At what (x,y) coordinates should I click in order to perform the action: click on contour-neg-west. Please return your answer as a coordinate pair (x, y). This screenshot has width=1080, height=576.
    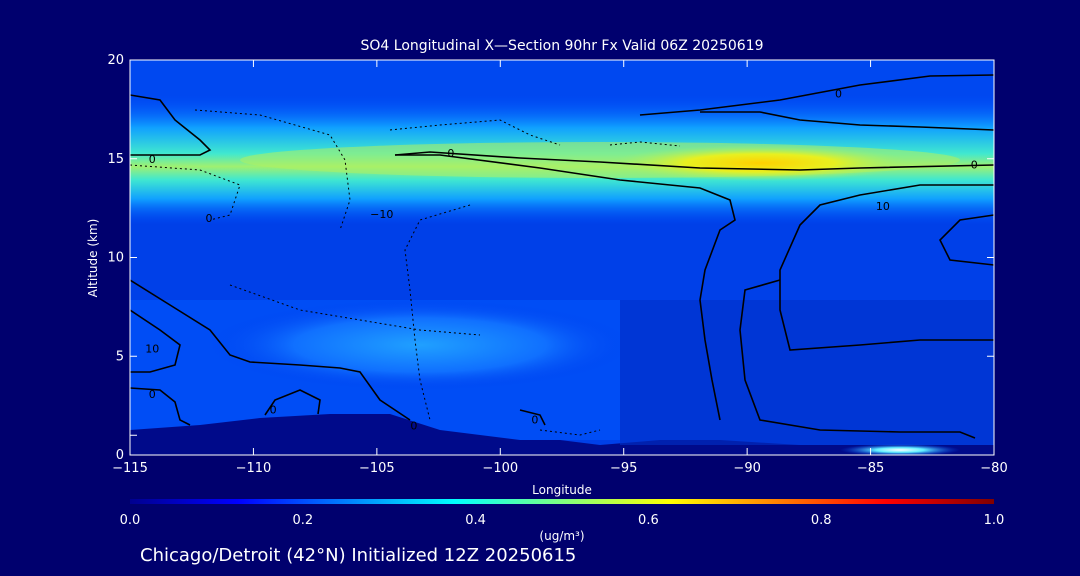
    Looking at the image, I should click on (185, 192).